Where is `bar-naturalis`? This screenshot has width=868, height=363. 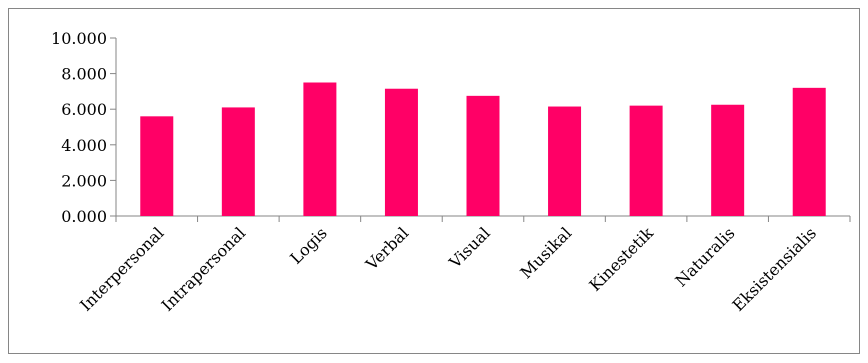 bar-naturalis is located at coordinates (728, 160).